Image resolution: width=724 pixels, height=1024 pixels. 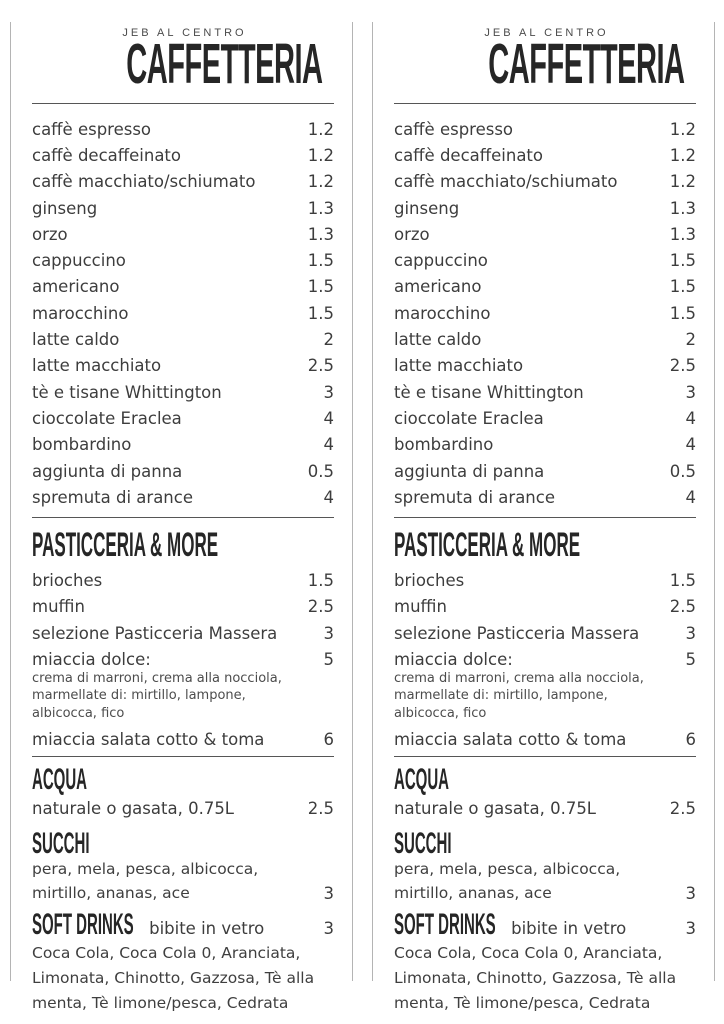 I want to click on item-name: caffè decaffeinato, so click(x=106, y=155).